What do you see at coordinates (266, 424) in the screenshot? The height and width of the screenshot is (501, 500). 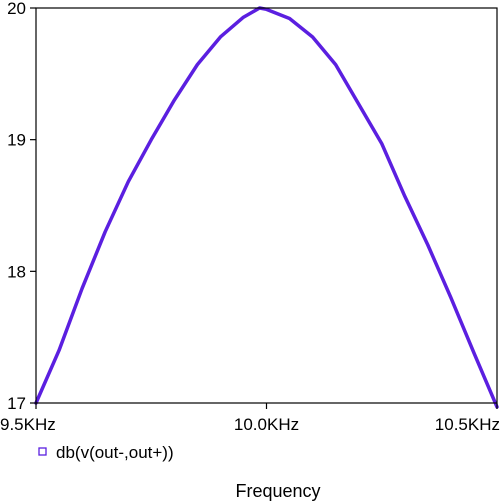 I see `x-tick-label: 10.0KHz` at bounding box center [266, 424].